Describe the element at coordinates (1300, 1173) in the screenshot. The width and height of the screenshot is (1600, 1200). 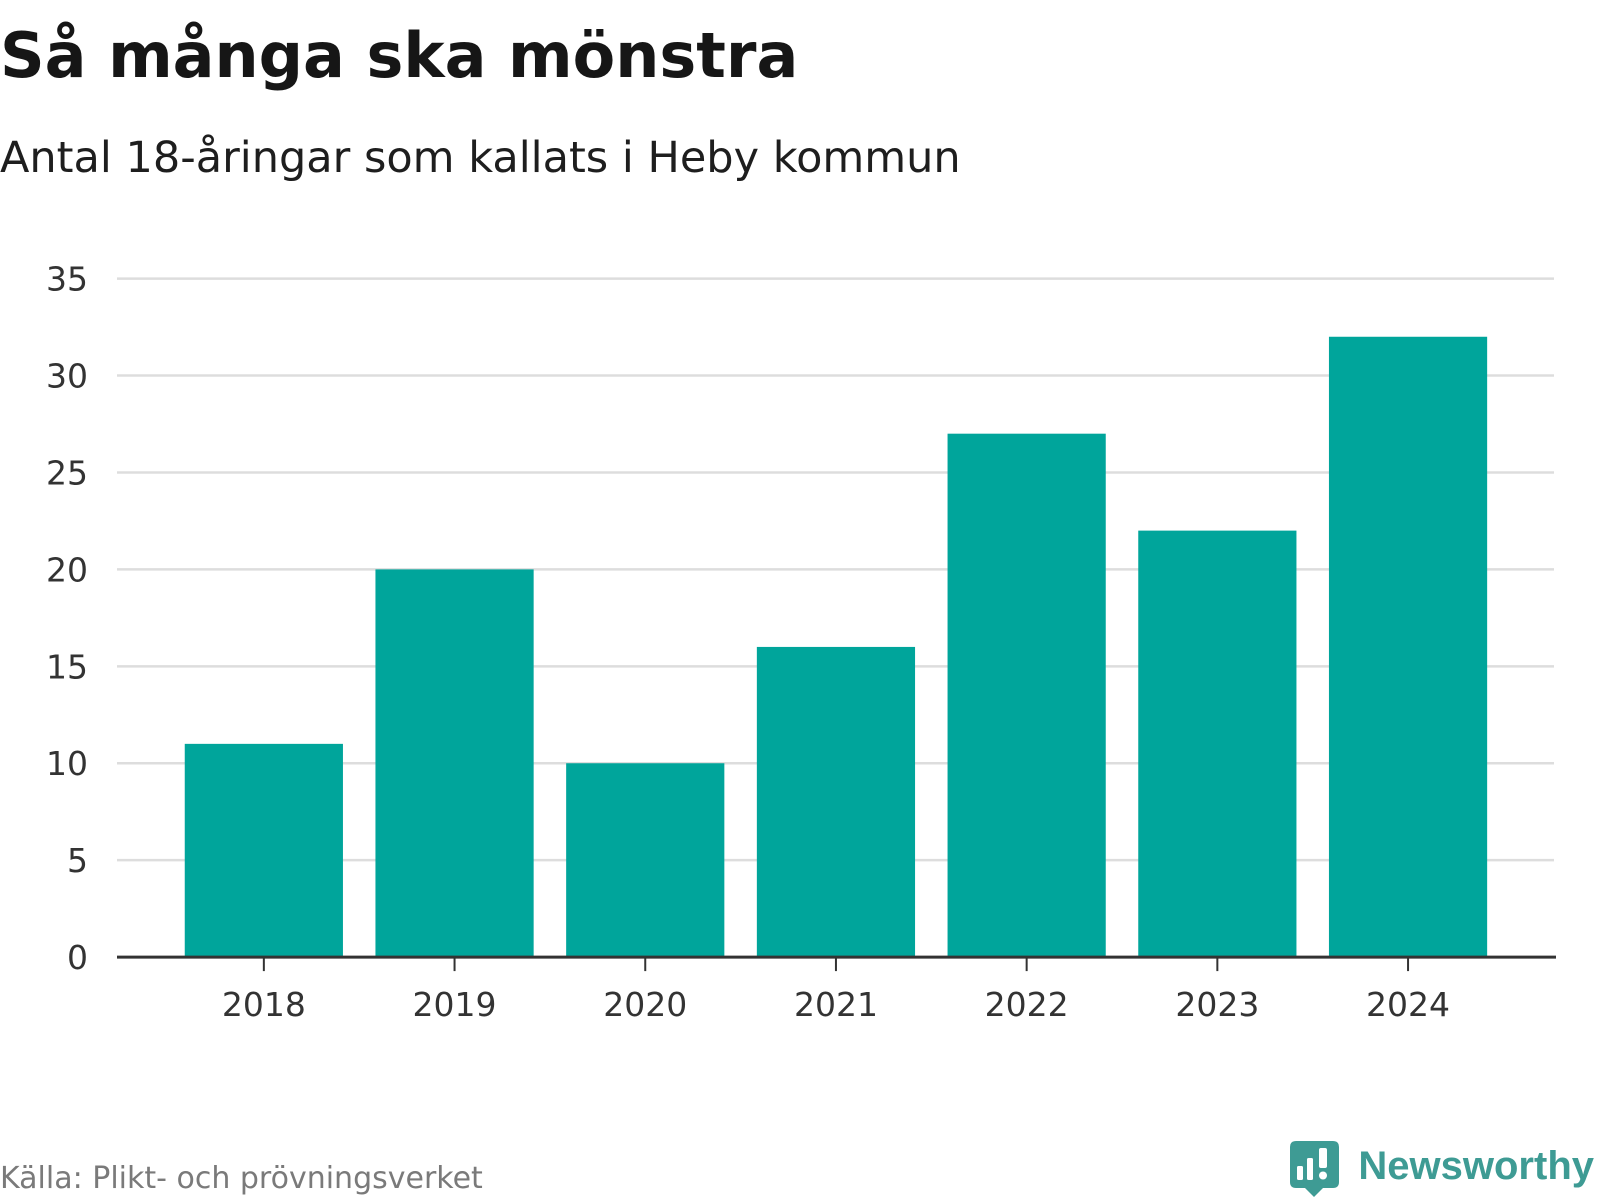
I see `logo-bar-short` at that location.